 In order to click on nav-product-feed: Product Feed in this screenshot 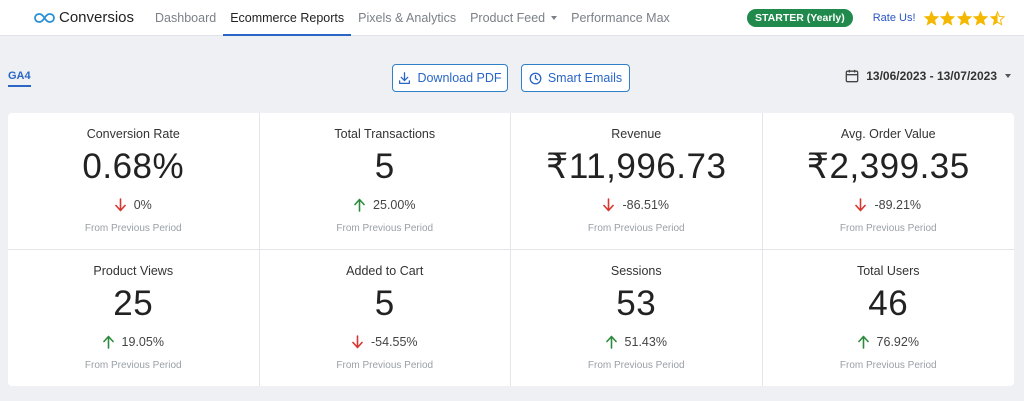, I will do `click(513, 18)`.